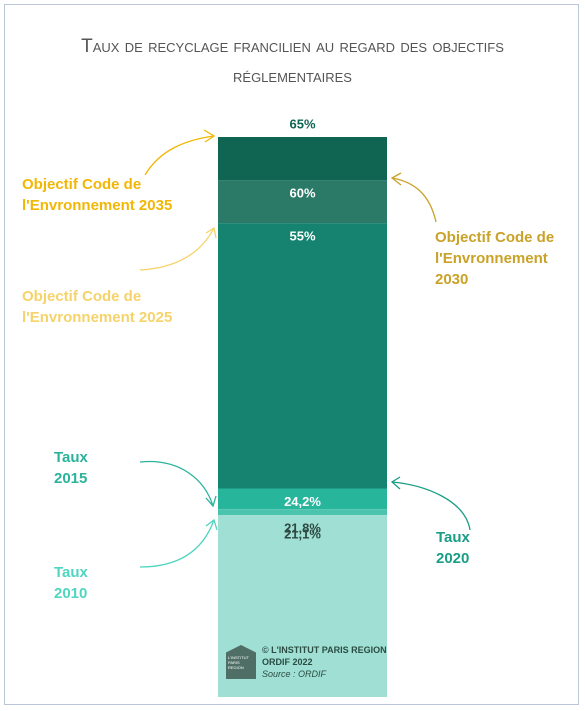 This screenshot has width=585, height=711. What do you see at coordinates (302, 193) in the screenshot?
I see `value-label: 60%` at bounding box center [302, 193].